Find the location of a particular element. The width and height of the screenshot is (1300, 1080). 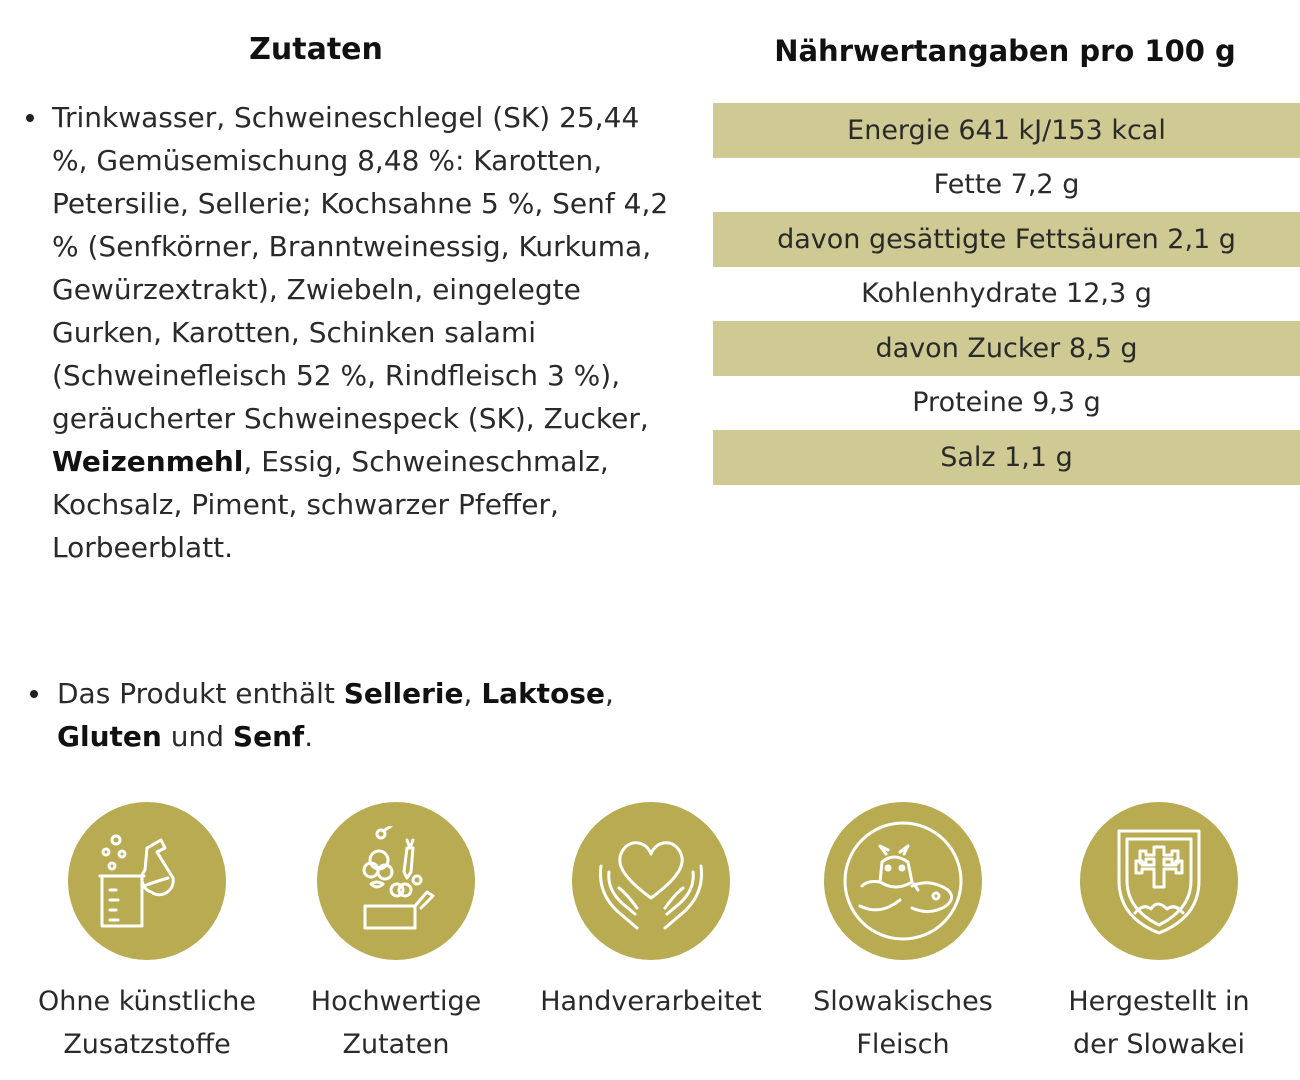

nutrition-heading: Nährwertangaben pro 100 g is located at coordinates (1005, 51).